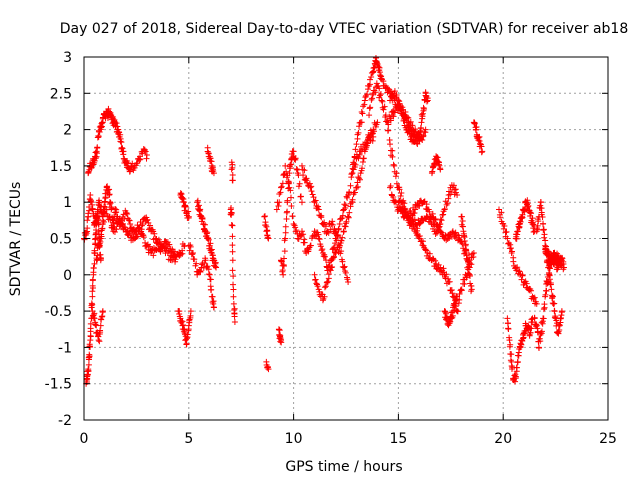 The width and height of the screenshot is (640, 480). What do you see at coordinates (343, 467) in the screenshot?
I see `x-axis-label: GPS time / hours` at bounding box center [343, 467].